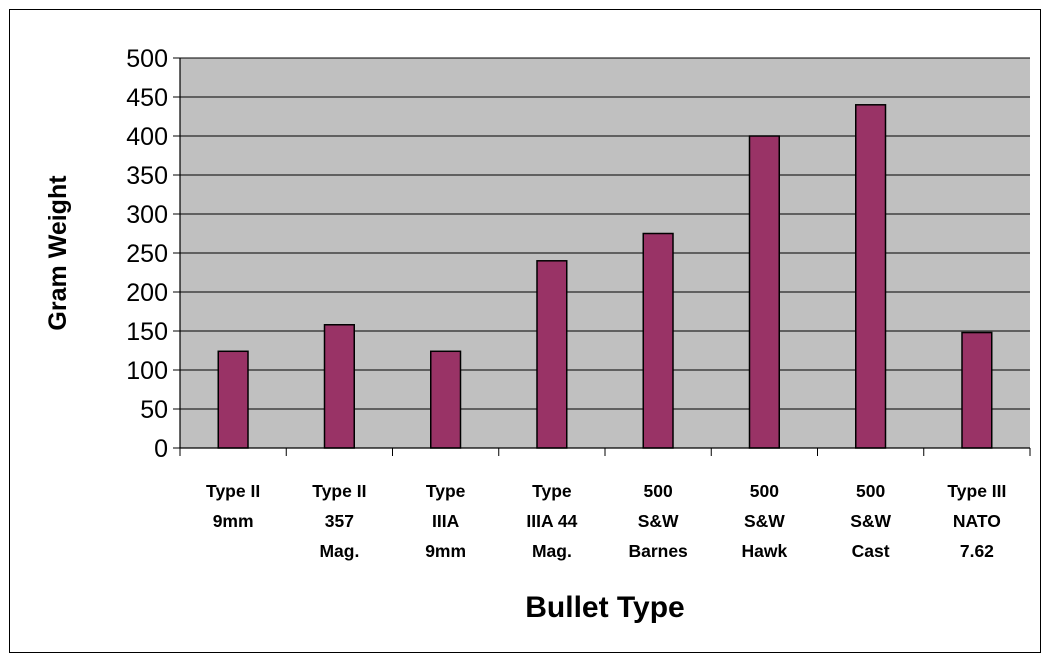 The width and height of the screenshot is (1044, 656). I want to click on x-tick-label: Type II 357 Mag., so click(339, 521).